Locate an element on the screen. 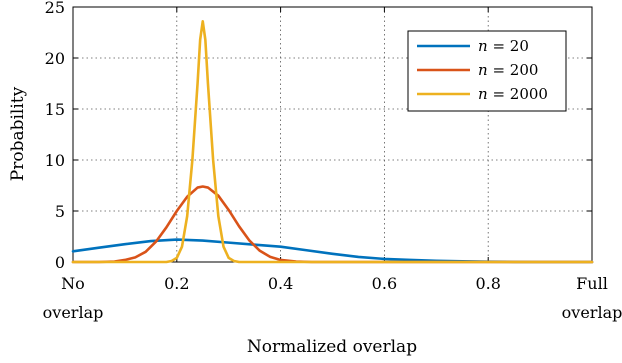 This screenshot has height=363, width=622. legend-value: = 2000 is located at coordinates (518, 94).